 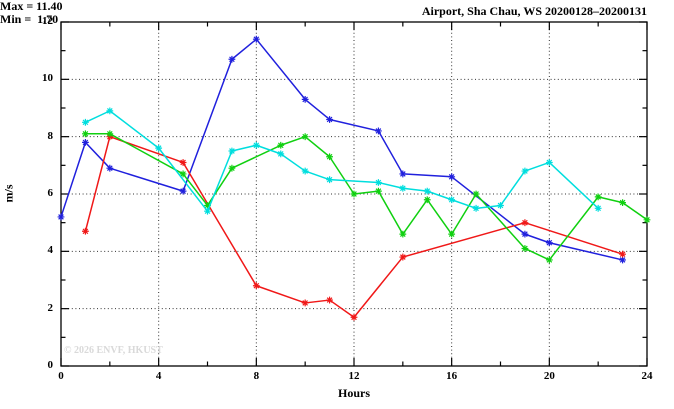 What do you see at coordinates (47, 78) in the screenshot?
I see `y-tick-label: 10` at bounding box center [47, 78].